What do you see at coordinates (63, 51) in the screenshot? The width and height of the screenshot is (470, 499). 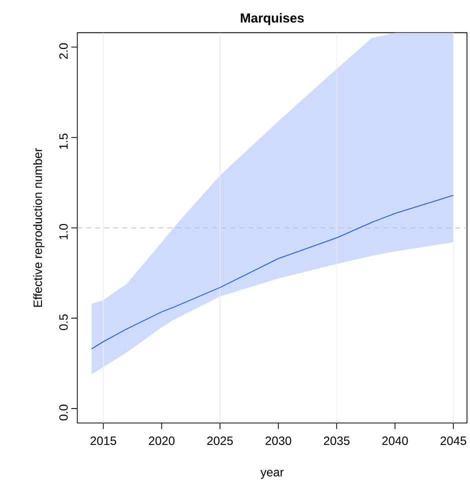 I see `y-tick-label: 2.0` at bounding box center [63, 51].